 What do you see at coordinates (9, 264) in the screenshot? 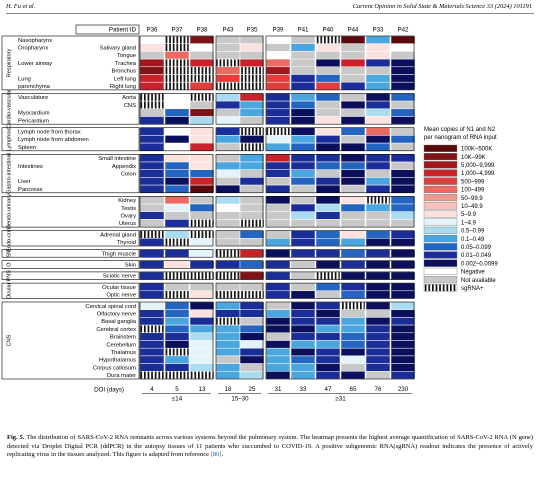
I see `system-label: O` at bounding box center [9, 264].